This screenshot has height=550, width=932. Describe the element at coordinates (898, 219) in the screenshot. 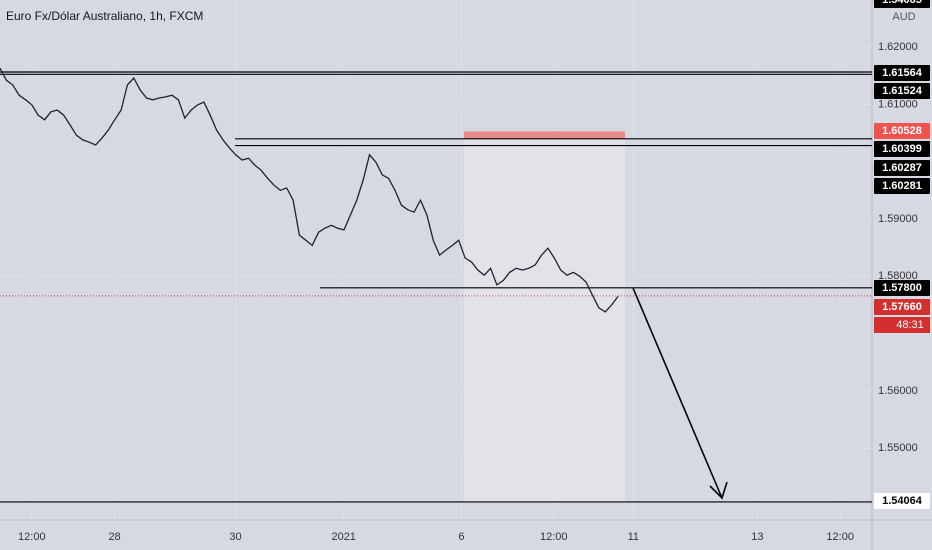

I see `y-tick-label: 1.59000` at that location.